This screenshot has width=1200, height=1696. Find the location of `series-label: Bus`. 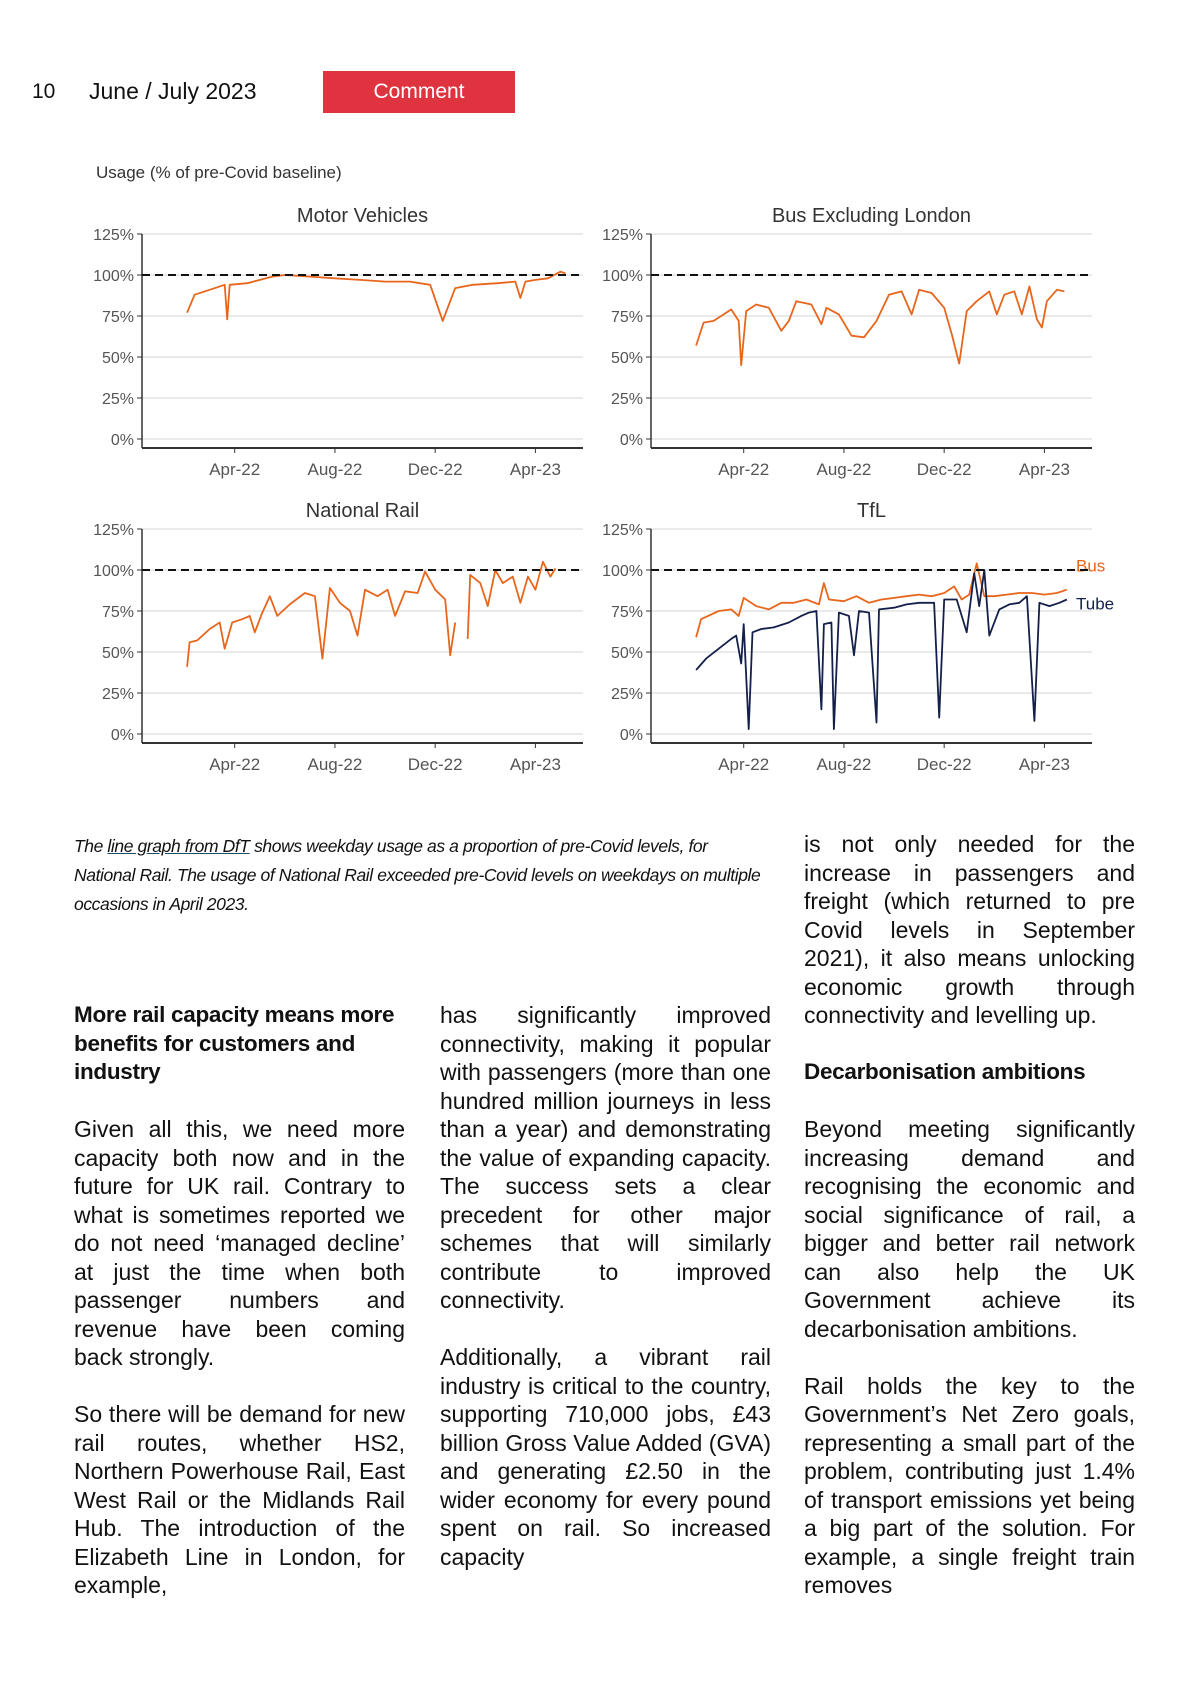

series-label: Bus is located at coordinates (1090, 566).